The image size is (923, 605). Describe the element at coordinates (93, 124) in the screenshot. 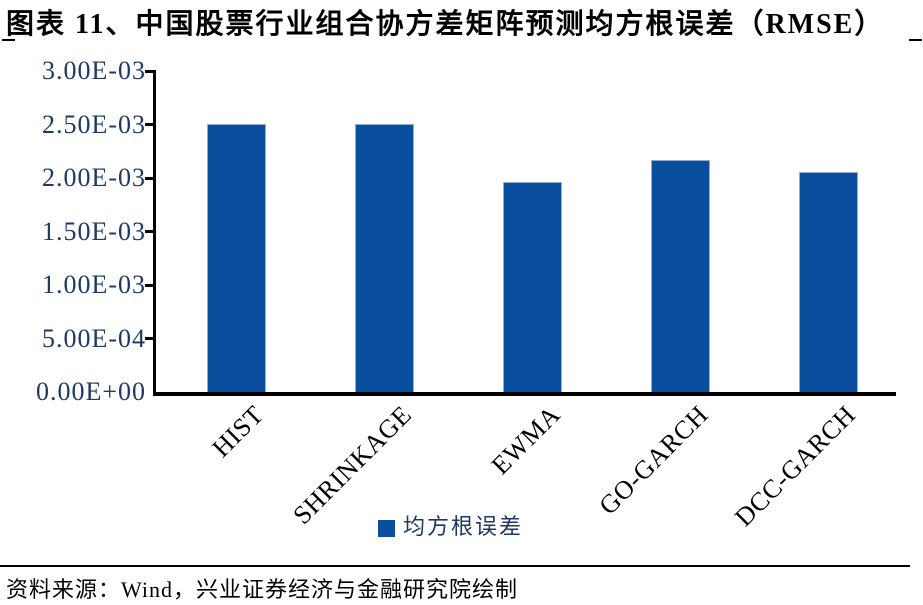

I see `y-axis-tick-label: 2.50E-03` at that location.